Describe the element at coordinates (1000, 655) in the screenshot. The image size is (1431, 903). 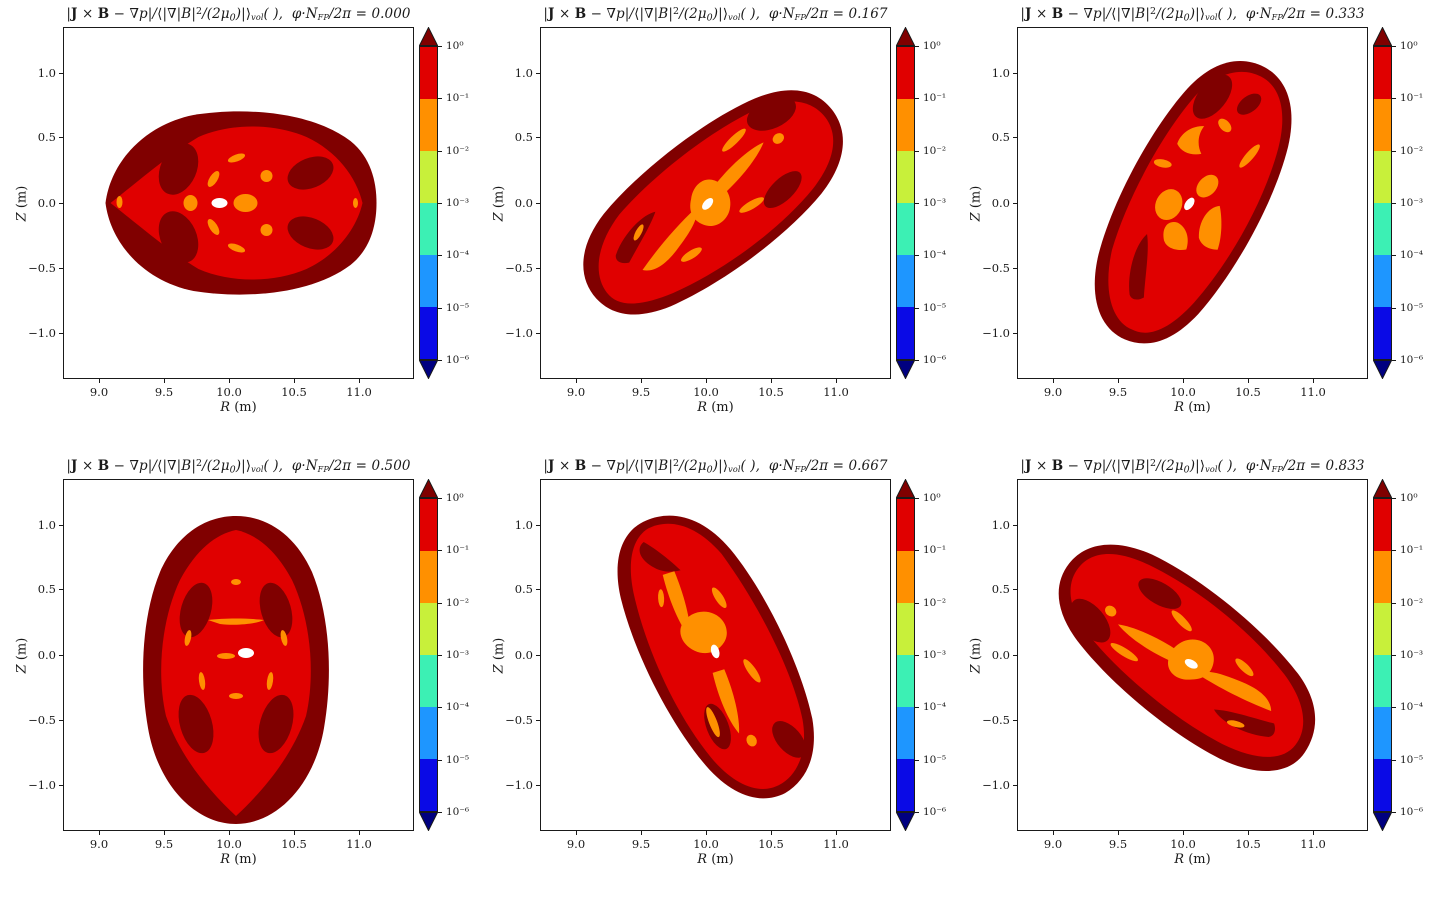
I see `yticklabel-5-2: 0.0` at that location.